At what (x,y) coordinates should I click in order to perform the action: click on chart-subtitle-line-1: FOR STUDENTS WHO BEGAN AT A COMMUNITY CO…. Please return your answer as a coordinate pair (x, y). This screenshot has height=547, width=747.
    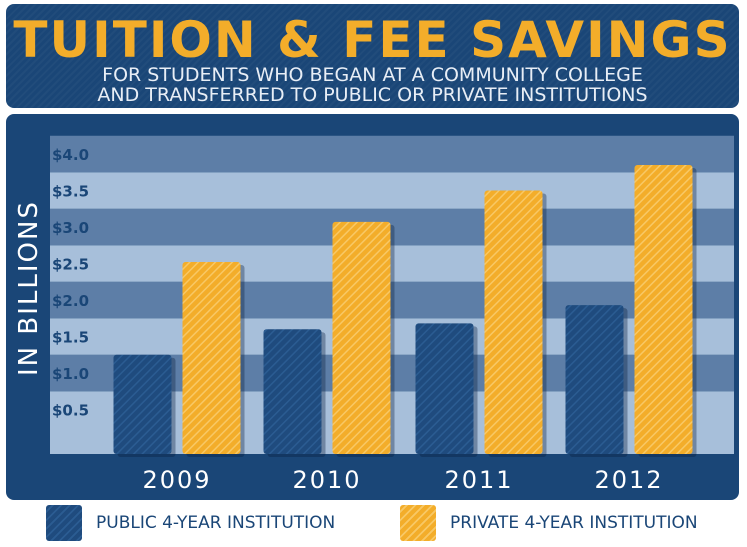
    Looking at the image, I should click on (372, 75).